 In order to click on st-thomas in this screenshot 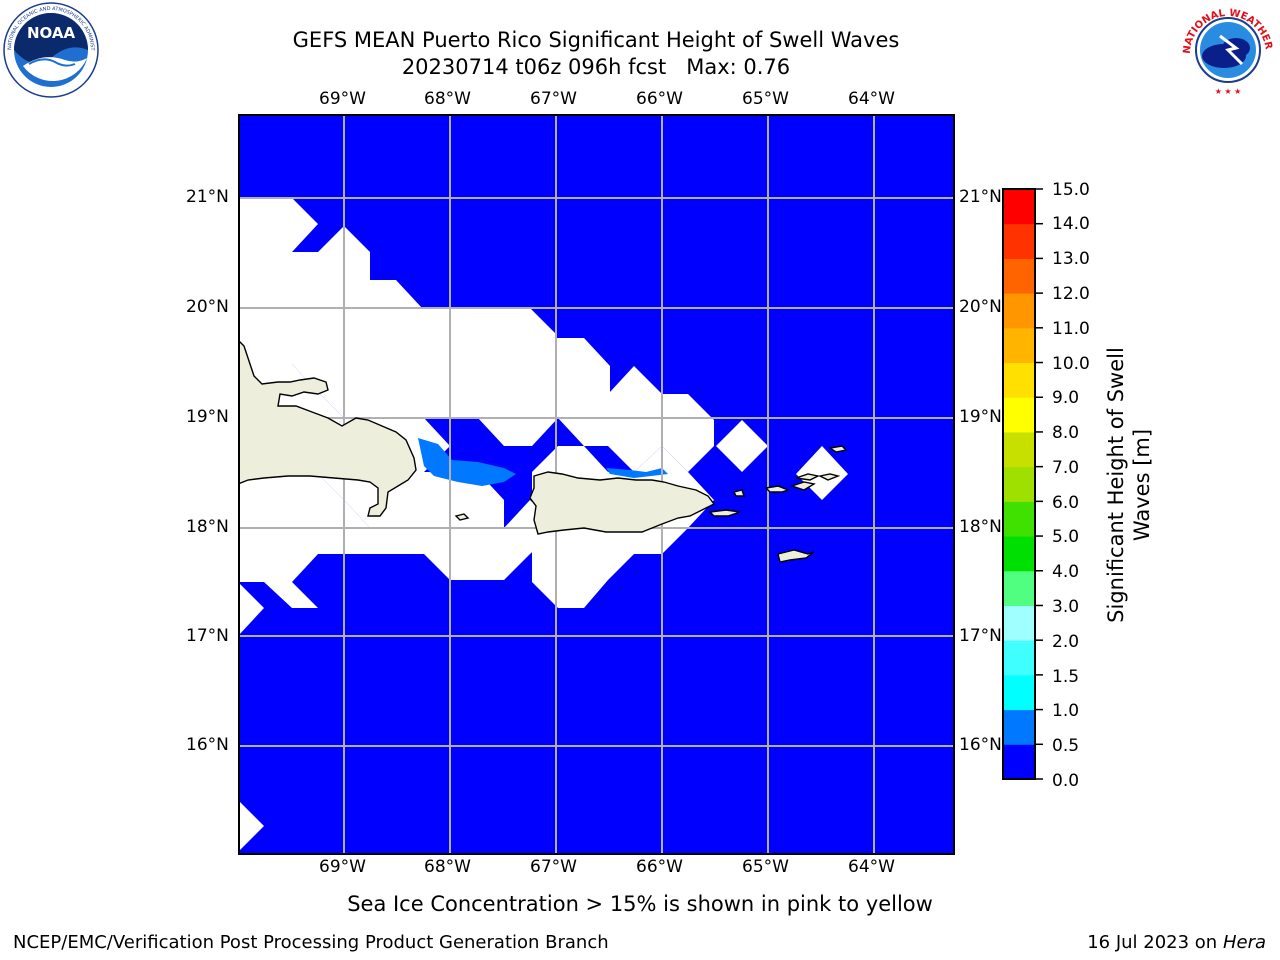, I will do `click(777, 489)`.